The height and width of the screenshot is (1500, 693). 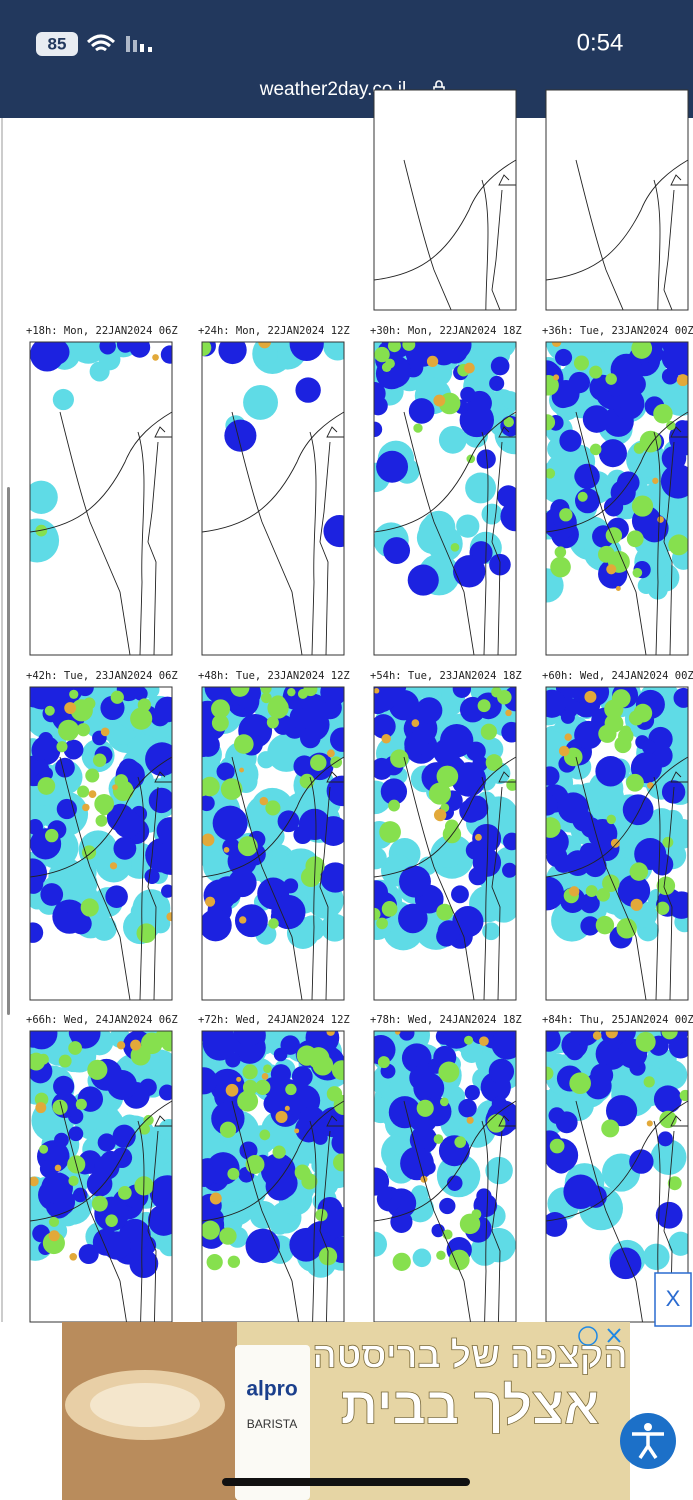 I want to click on battery-icon, so click(x=57, y=44).